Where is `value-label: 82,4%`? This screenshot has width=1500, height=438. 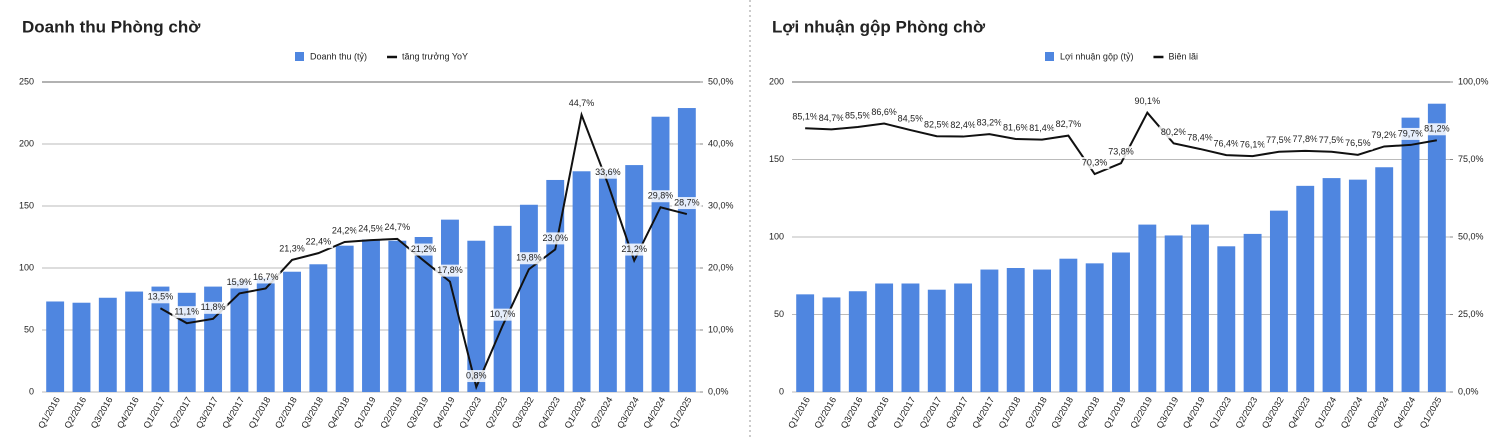
value-label: 82,4% is located at coordinates (963, 125).